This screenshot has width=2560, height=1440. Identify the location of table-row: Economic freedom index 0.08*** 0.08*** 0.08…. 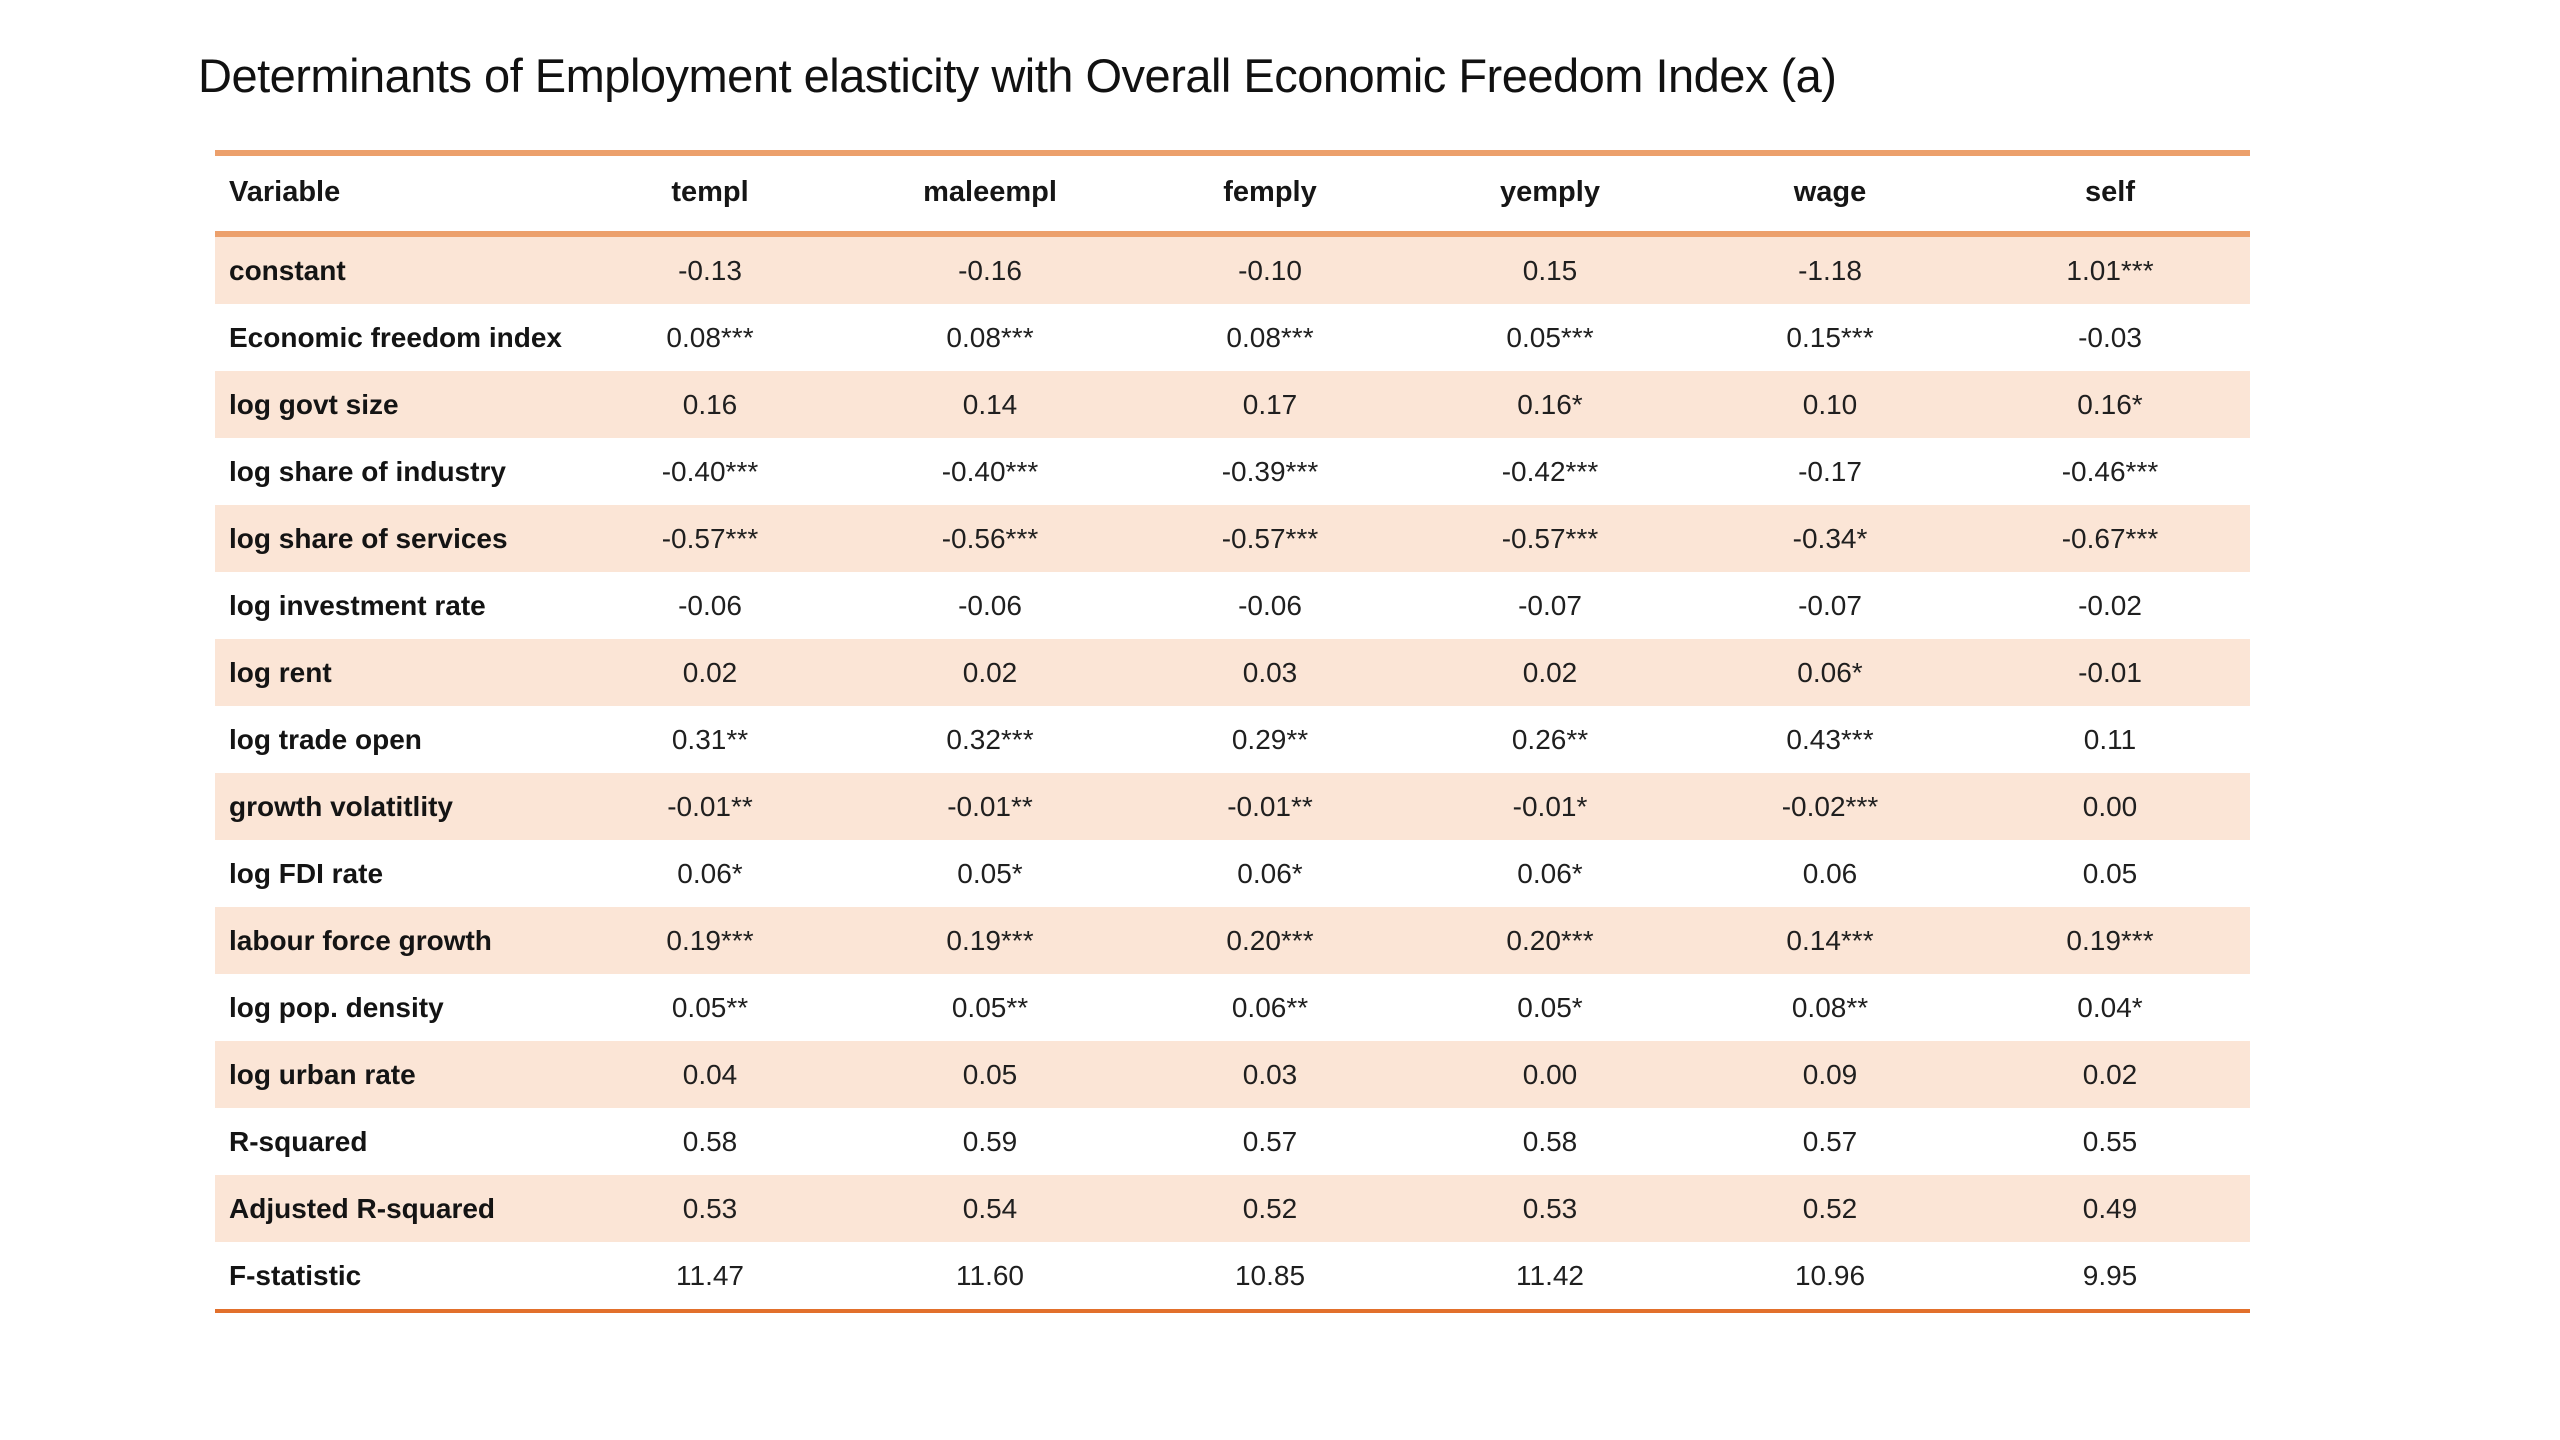
(1232, 337).